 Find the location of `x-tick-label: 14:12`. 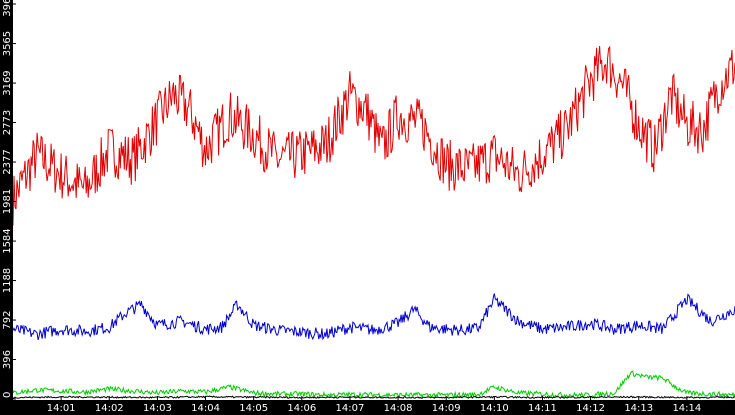

x-tick-label: 14:12 is located at coordinates (590, 408).